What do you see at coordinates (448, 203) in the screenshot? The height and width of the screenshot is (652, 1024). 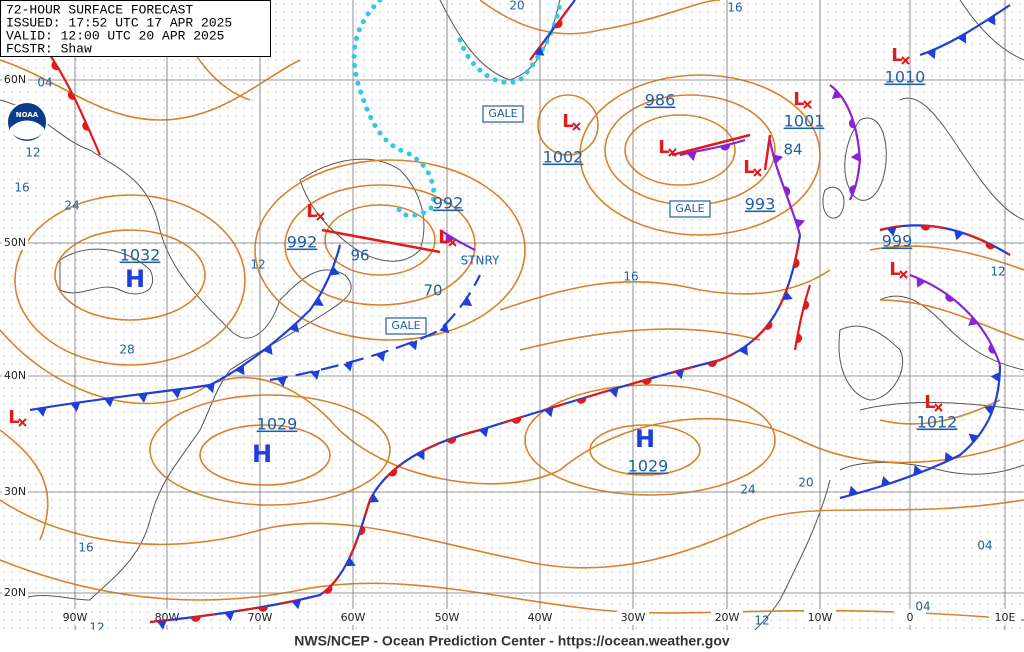 I see `low-pressure: 992` at bounding box center [448, 203].